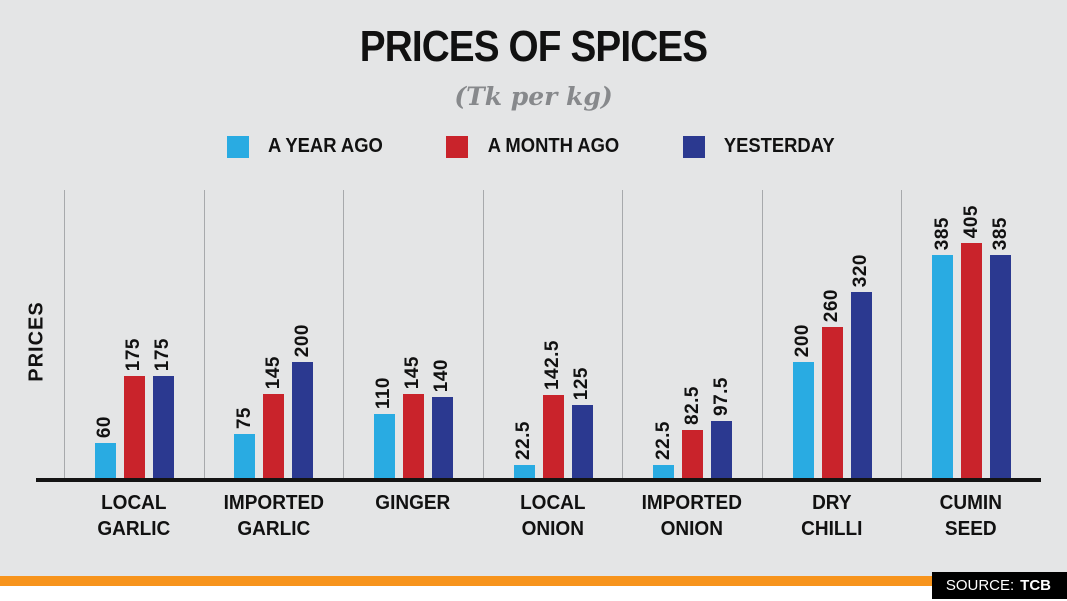  I want to click on category-label: CUMIN SEED, so click(971, 516).